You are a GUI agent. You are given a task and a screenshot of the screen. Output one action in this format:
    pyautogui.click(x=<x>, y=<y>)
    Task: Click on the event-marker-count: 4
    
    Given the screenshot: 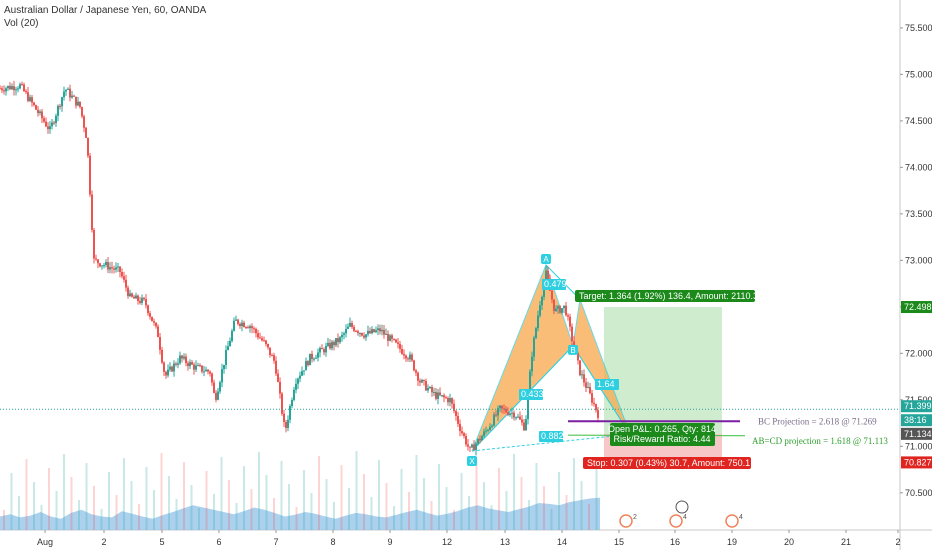 What is the action you would take?
    pyautogui.click(x=741, y=517)
    